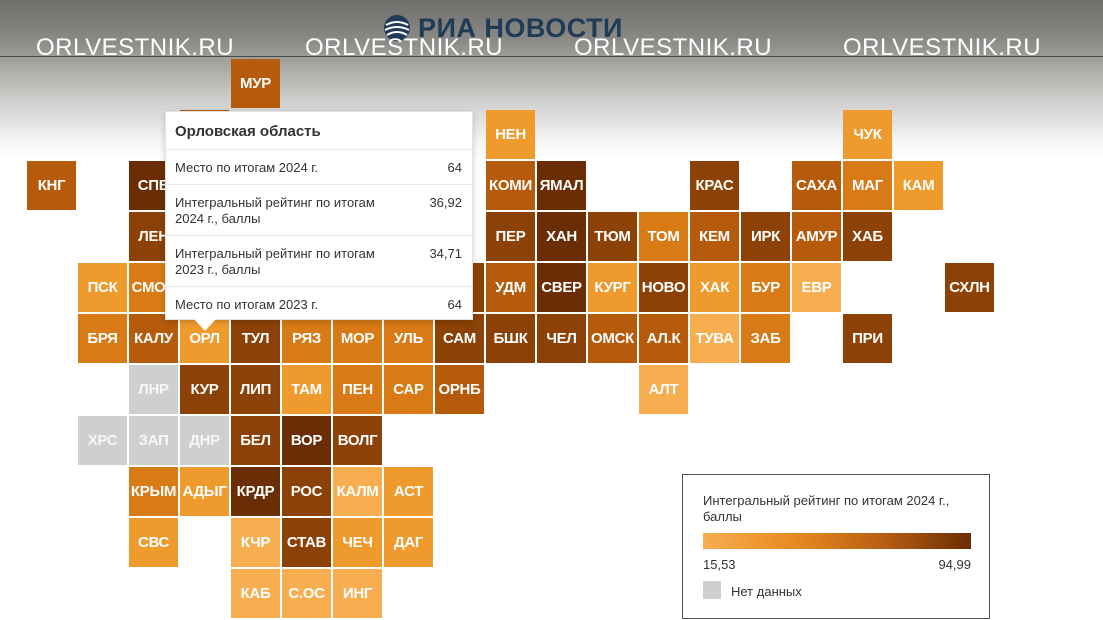 The image size is (1103, 620). I want to click on region-tile: КЧР, so click(255, 542).